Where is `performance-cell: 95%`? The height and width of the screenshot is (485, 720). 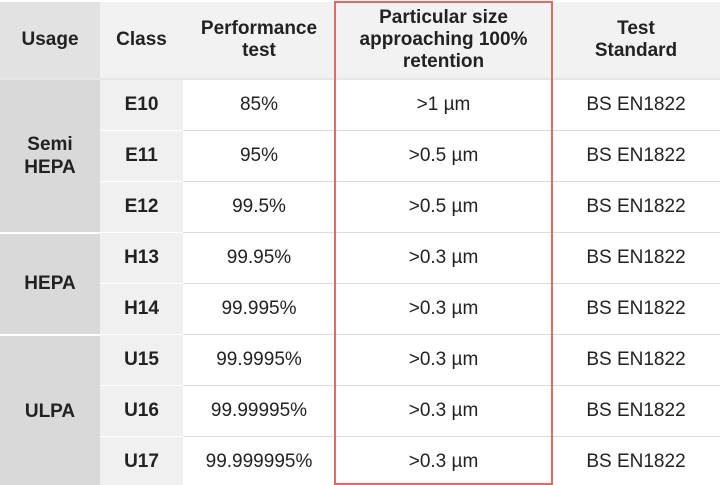
performance-cell: 95% is located at coordinates (259, 156).